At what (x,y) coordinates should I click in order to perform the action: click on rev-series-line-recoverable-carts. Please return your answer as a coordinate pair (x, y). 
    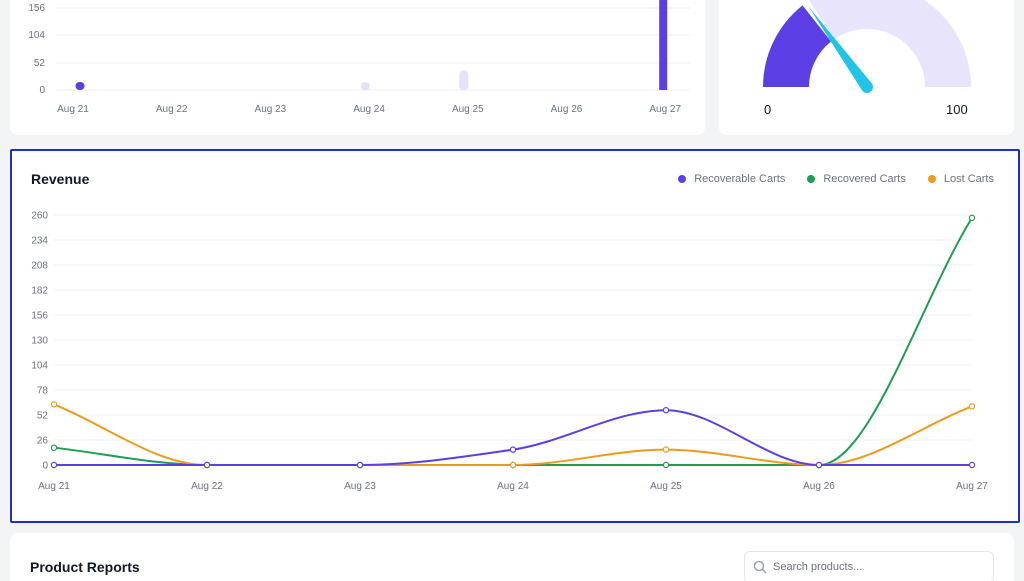
    Looking at the image, I should click on (513, 438).